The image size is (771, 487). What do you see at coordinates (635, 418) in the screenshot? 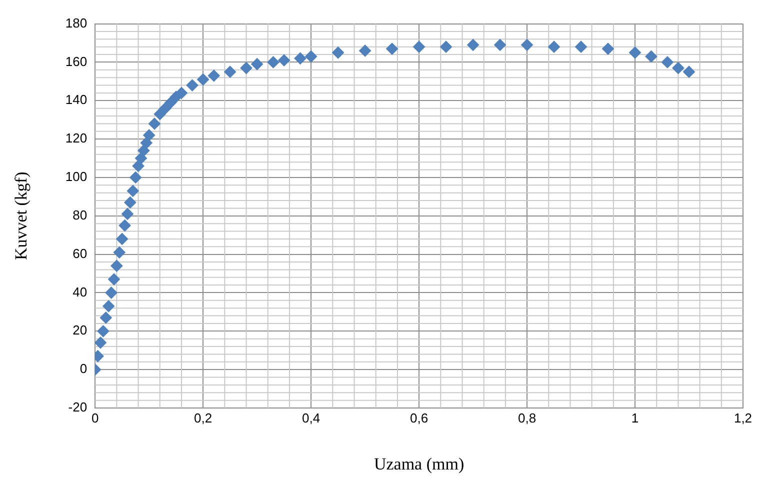
I see `x-tick-label: 1` at bounding box center [635, 418].